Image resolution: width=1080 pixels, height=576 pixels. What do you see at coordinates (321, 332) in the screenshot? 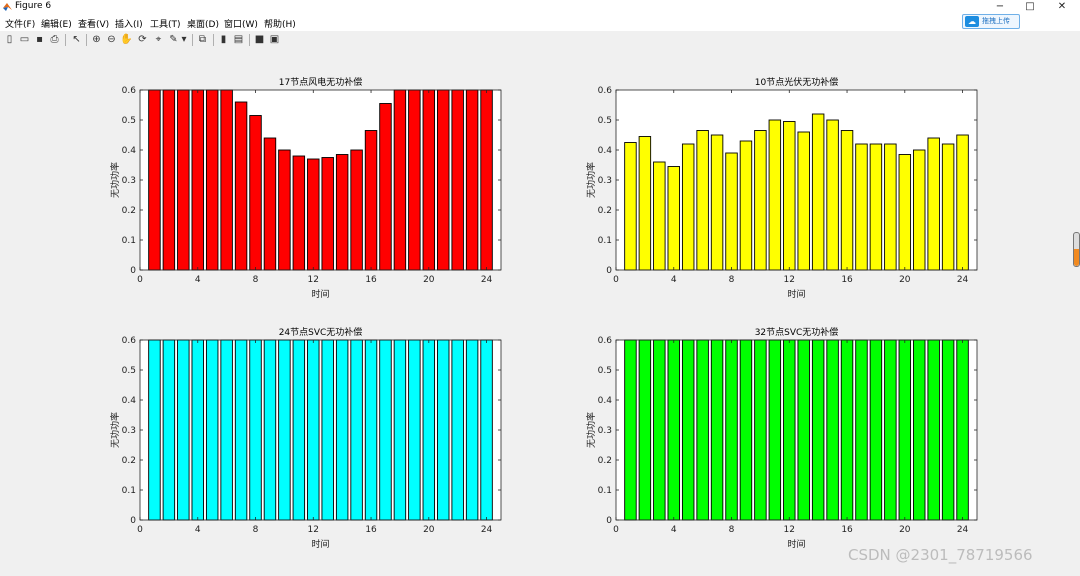
I see `chart-title: 24节点SVC无功补偿` at bounding box center [321, 332].